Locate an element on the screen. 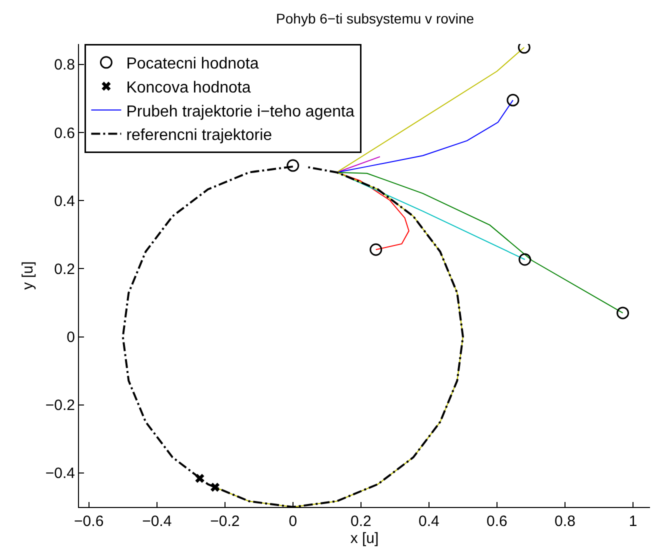 This screenshot has height=552, width=658. x-tick-label: 0.8 is located at coordinates (565, 521).